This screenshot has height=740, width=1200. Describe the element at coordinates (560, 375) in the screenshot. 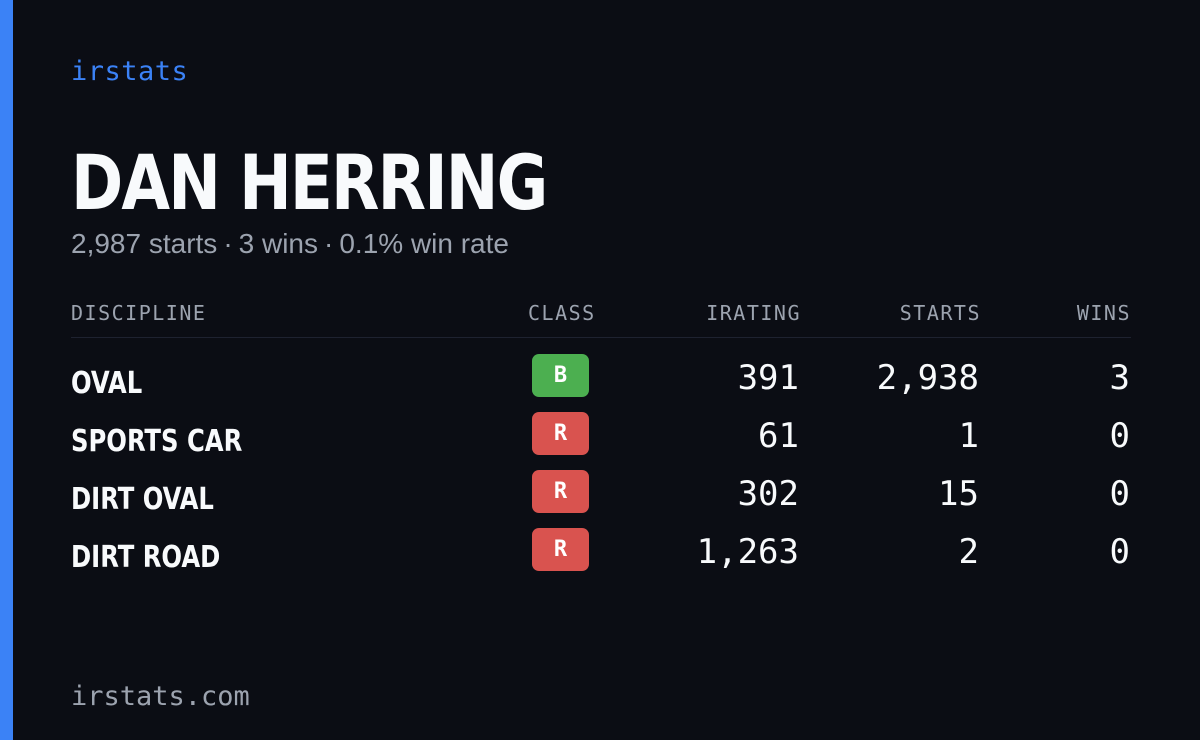

I see `class-badge: B` at that location.